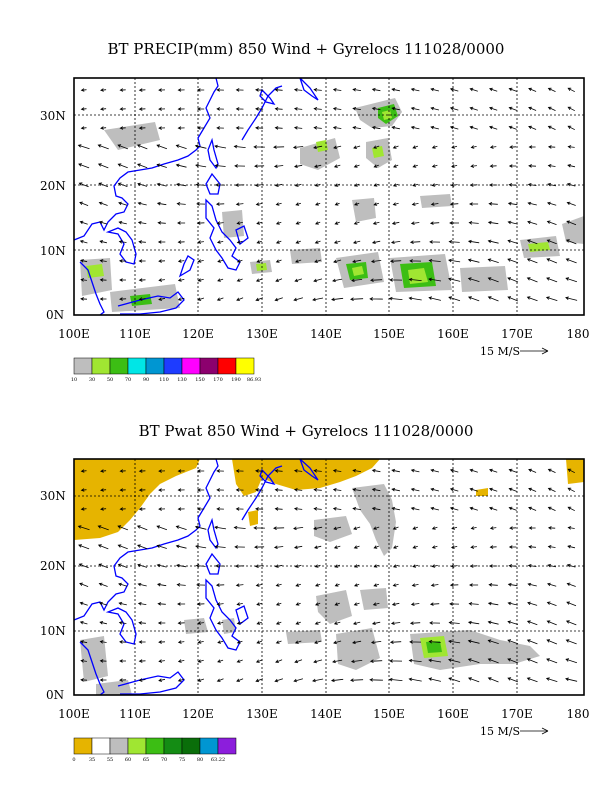 Image resolution: width=612 pixels, height=792 pixels. Describe the element at coordinates (92, 760) in the screenshot. I see `colorbar-label: 35` at that location.